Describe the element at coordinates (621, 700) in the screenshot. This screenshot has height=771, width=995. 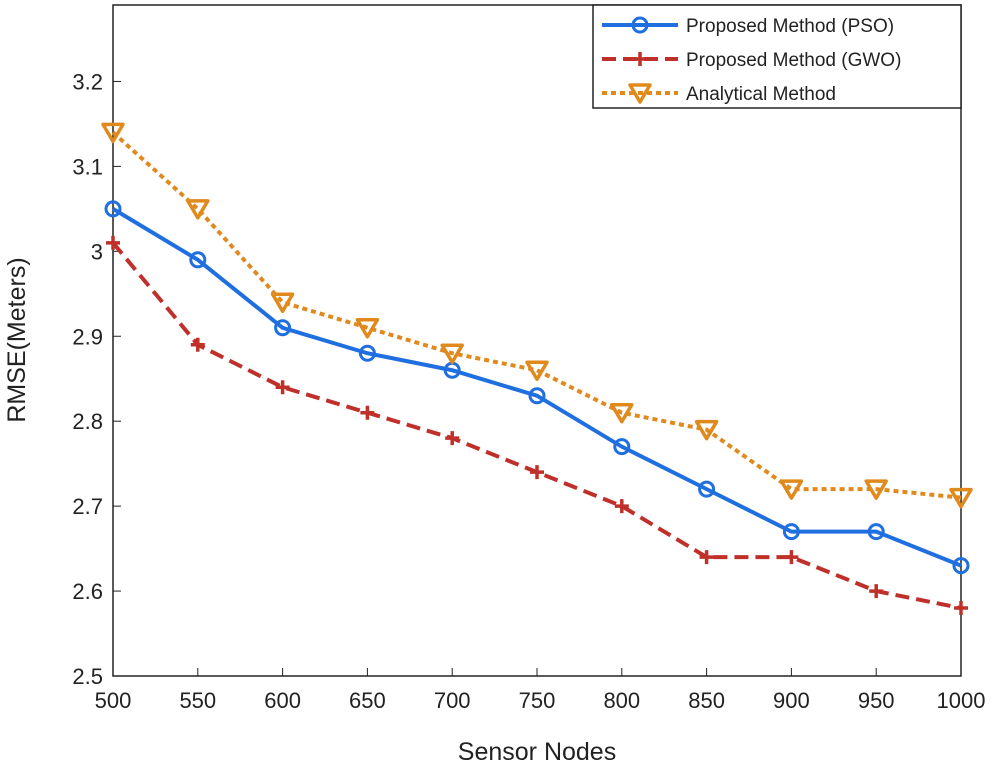
I see `x-tick-label: 800` at that location.